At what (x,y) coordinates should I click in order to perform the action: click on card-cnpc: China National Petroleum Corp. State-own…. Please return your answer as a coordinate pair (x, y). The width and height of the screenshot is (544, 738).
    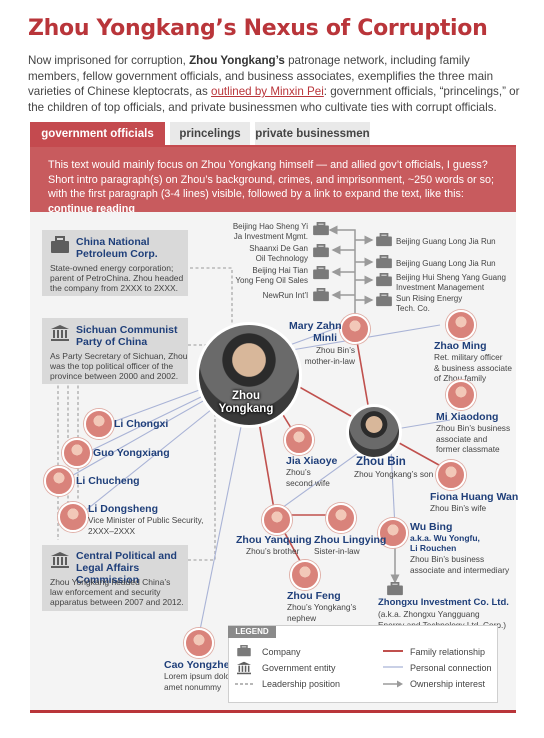
    Looking at the image, I should click on (115, 263).